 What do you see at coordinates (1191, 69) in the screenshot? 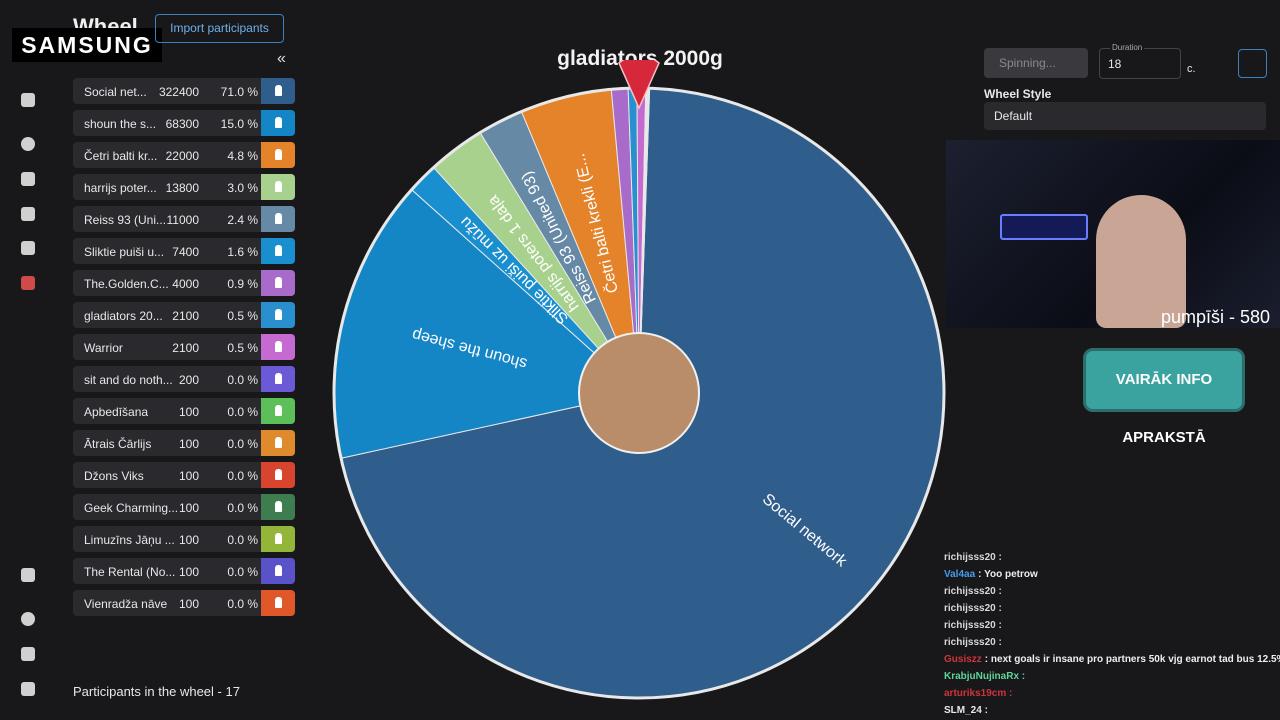
I see `duration-unit: c.` at bounding box center [1191, 69].